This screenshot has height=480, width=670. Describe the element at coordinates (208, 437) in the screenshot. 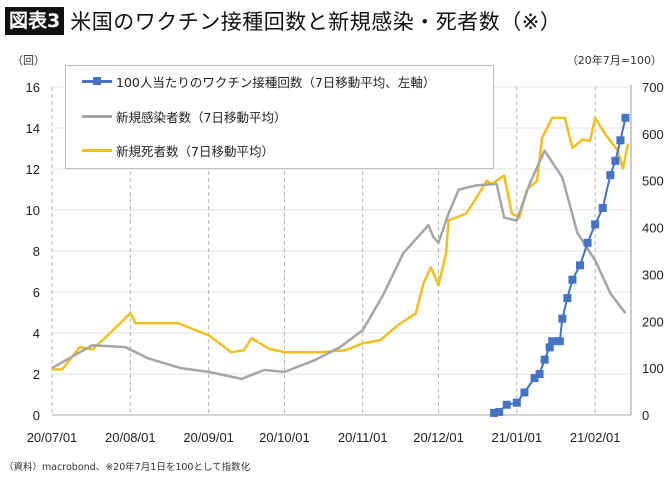

I see `x-tick-label: 20/09/01` at that location.